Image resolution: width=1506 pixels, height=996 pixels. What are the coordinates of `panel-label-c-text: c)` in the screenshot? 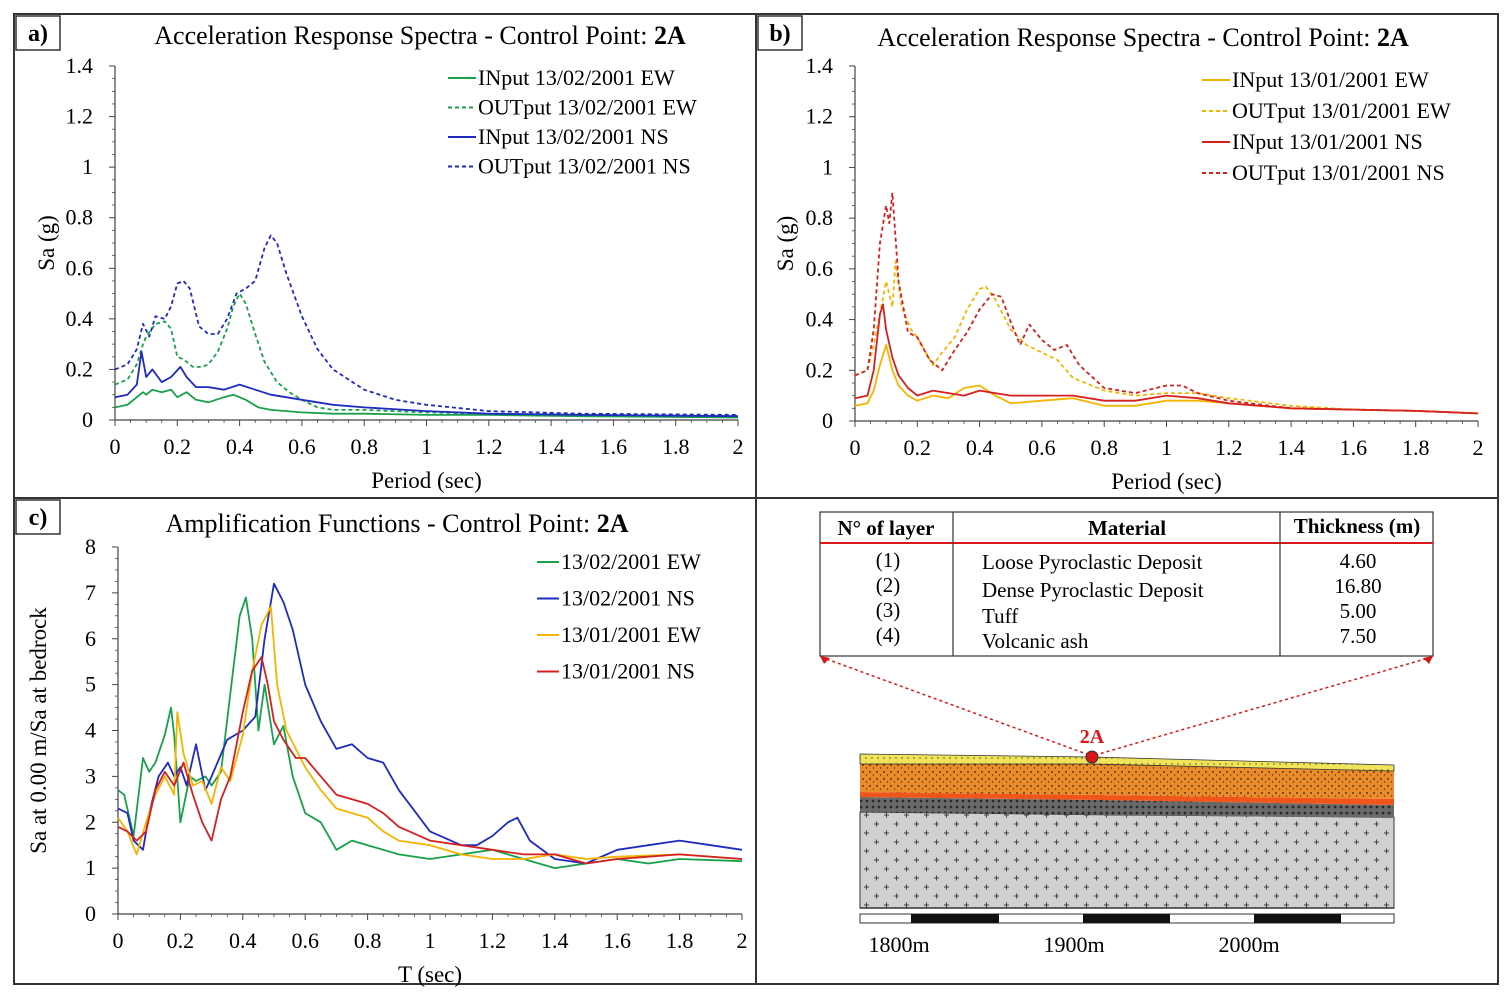 It's located at (38, 518).